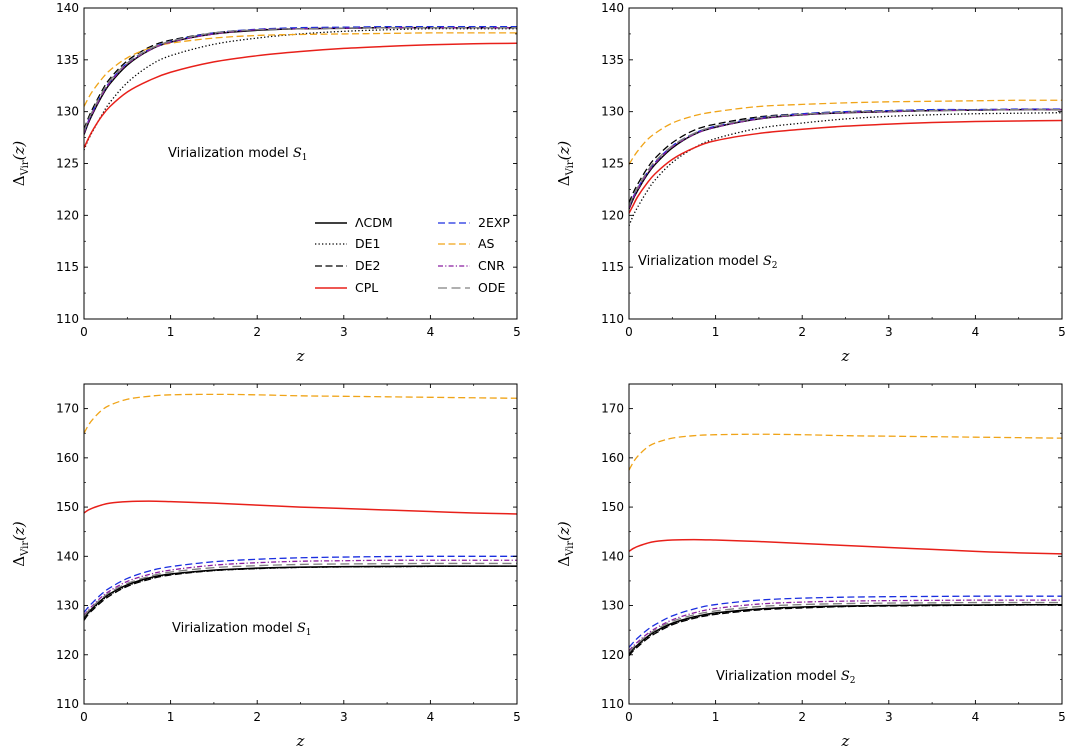  I want to click on legend-label-DE2: DE2, so click(367, 265).